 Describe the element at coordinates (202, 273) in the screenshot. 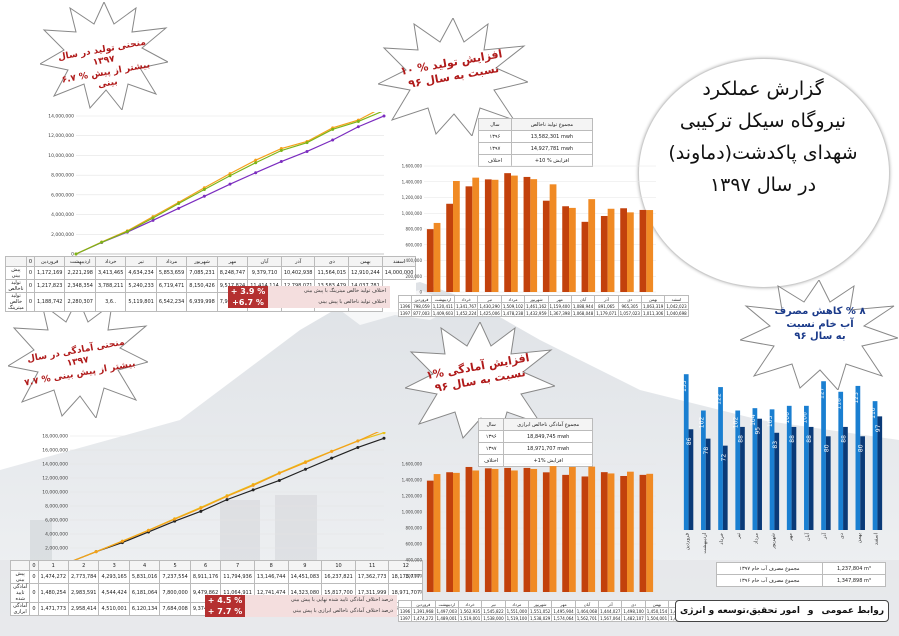

I see `production-line-table-cell: 7,085,231` at that location.